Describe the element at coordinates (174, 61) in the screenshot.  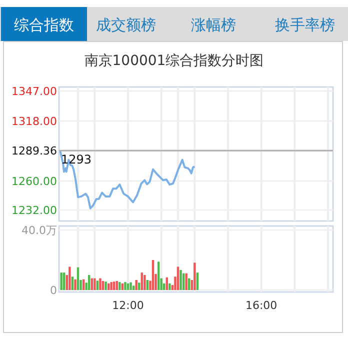
I see `chart-title: 南京100001综合指数分时图` at that location.